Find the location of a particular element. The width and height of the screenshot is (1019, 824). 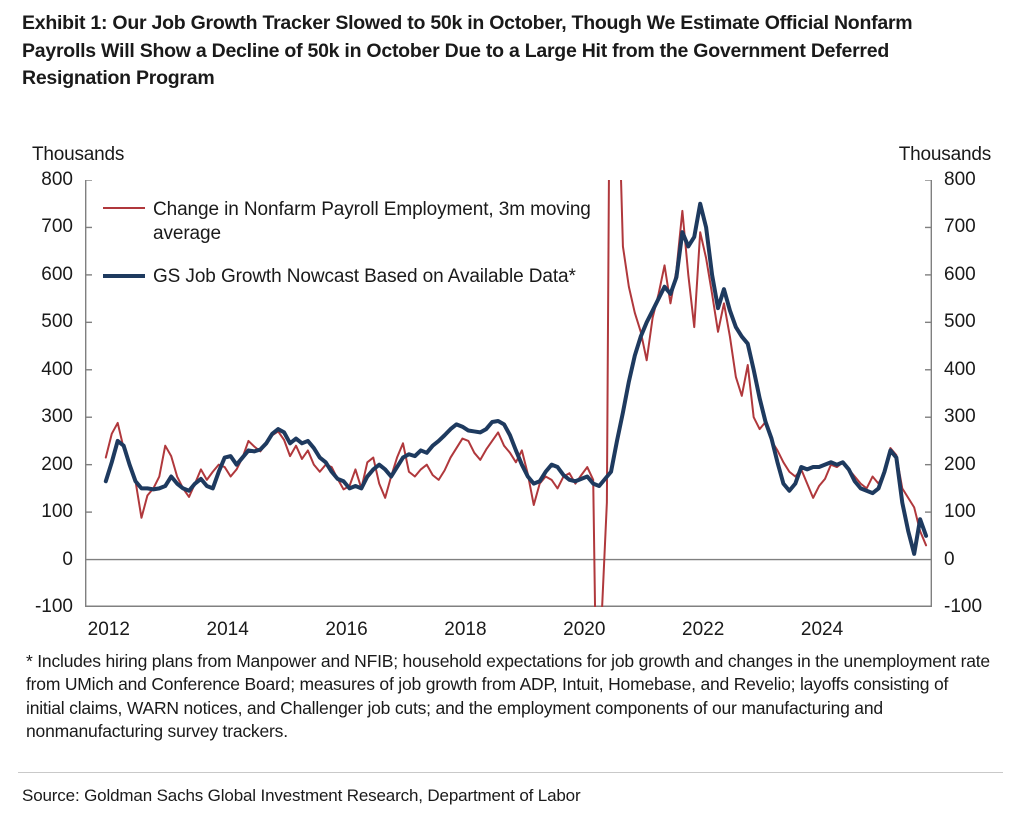

legend-swatch-payrolls is located at coordinates (124, 208).